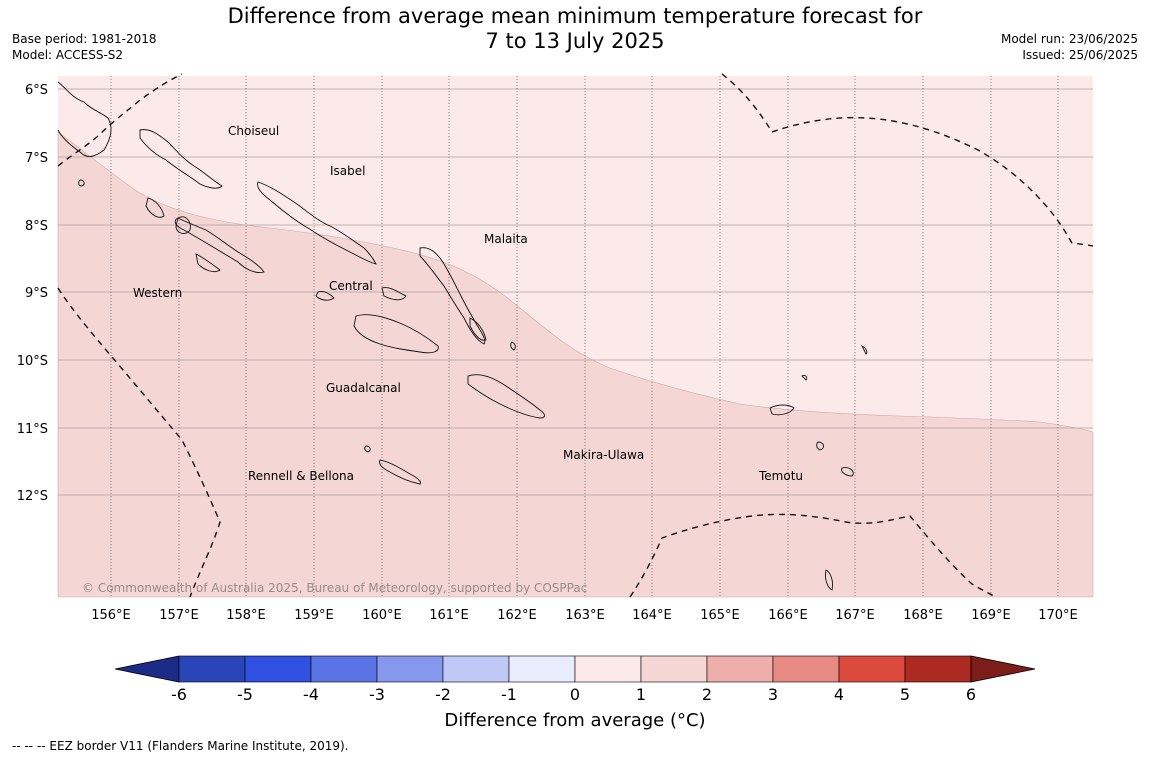 The height and width of the screenshot is (758, 1150). I want to click on colorbar-extend-low, so click(147, 669).